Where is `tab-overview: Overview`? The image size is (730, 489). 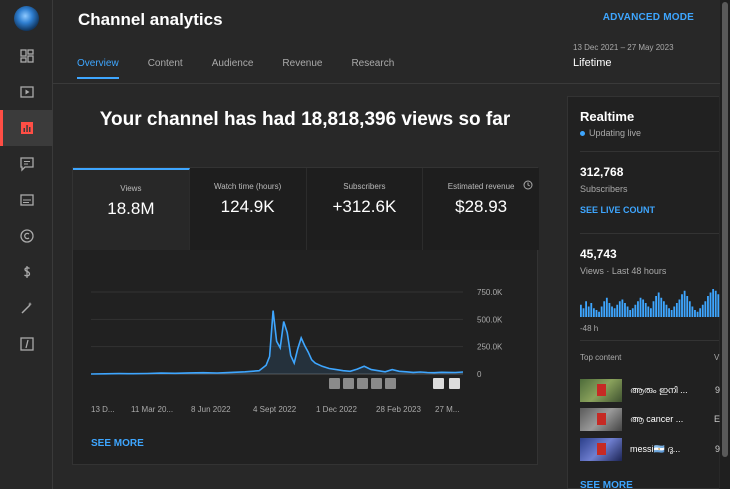 tab-overview: Overview is located at coordinates (98, 68).